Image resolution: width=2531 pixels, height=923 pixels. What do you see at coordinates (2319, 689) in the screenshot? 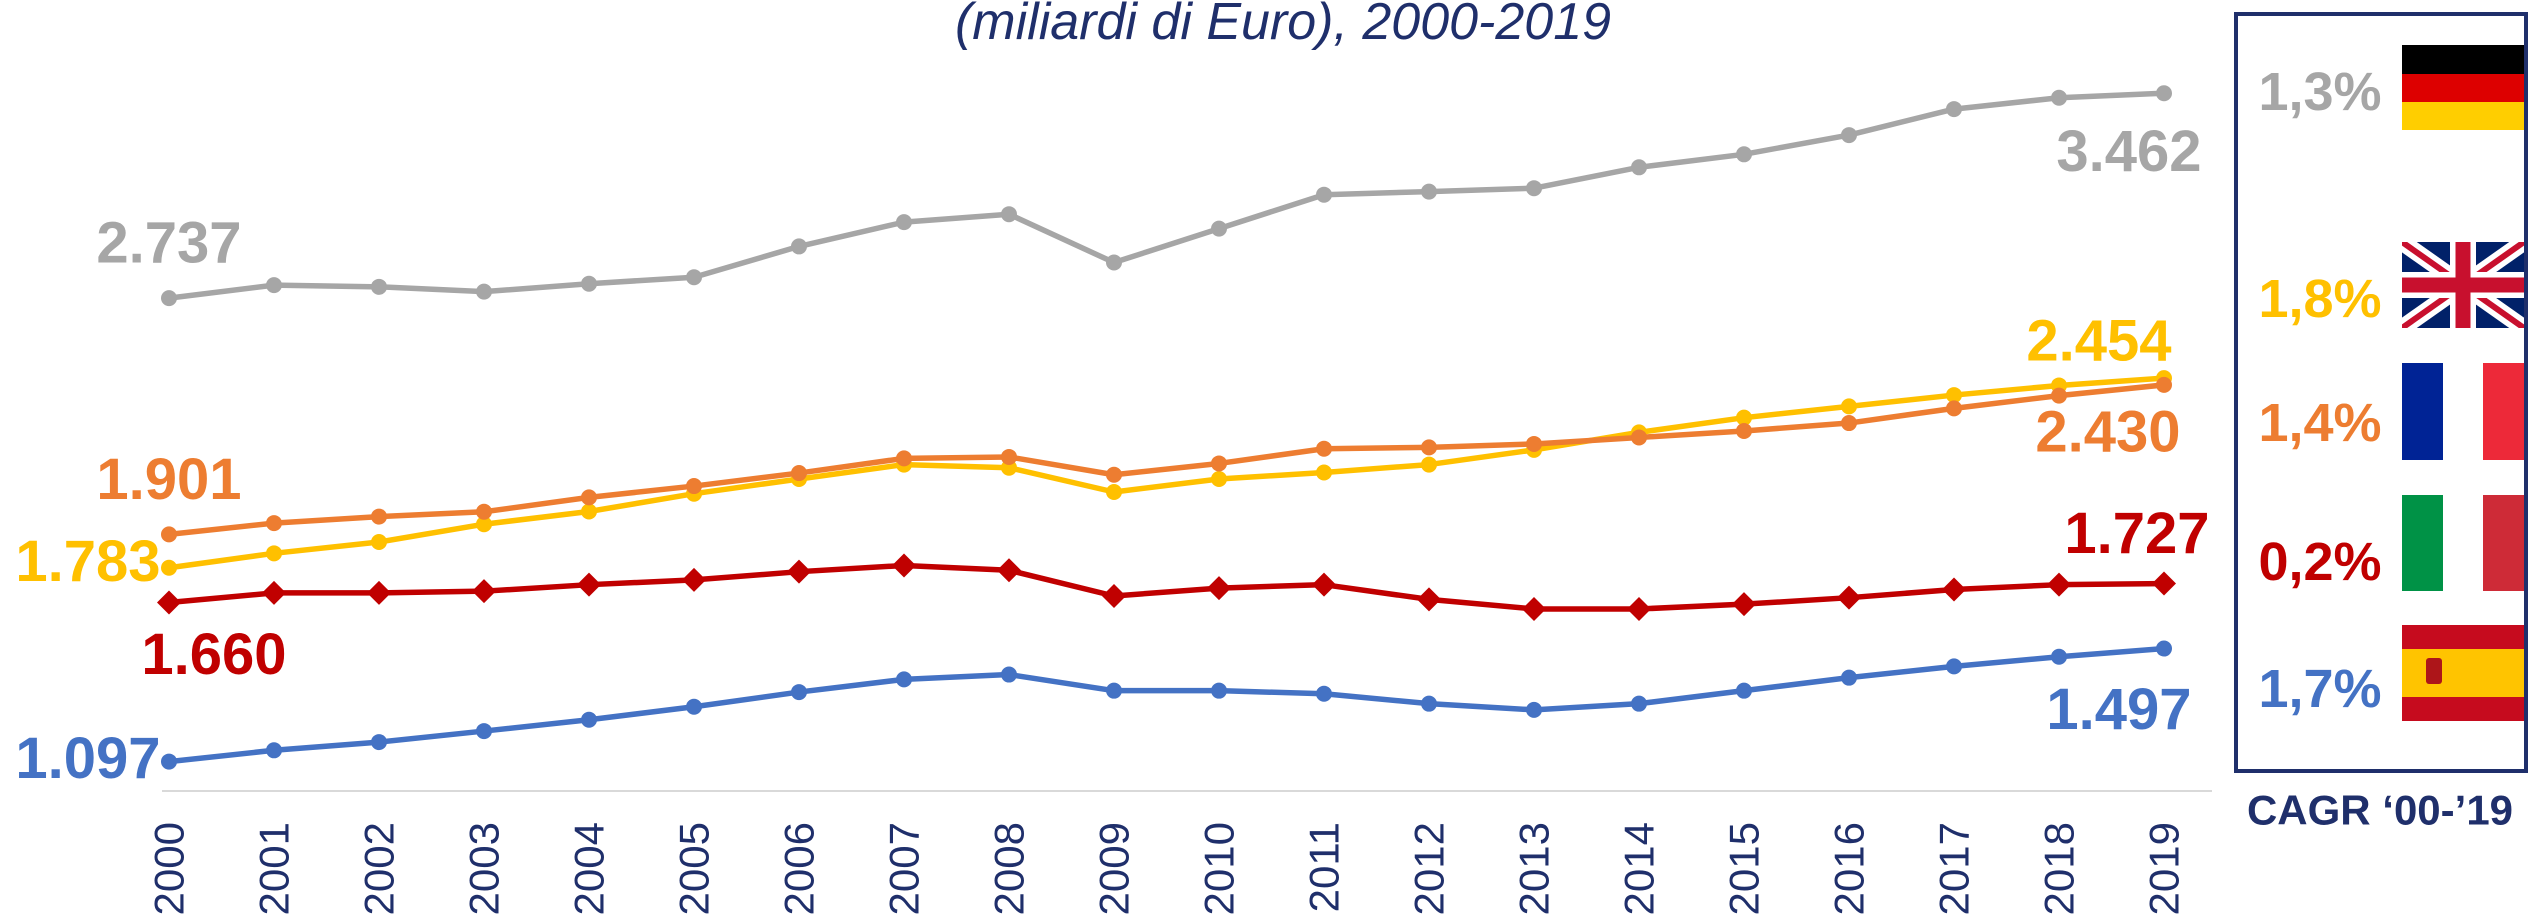
I see `cagr-value: 1,7%` at bounding box center [2319, 689].